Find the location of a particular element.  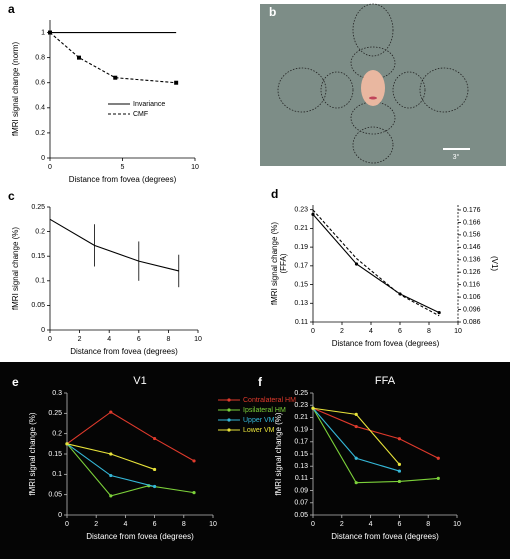

panel-label: e is located at coordinates (15, 382).